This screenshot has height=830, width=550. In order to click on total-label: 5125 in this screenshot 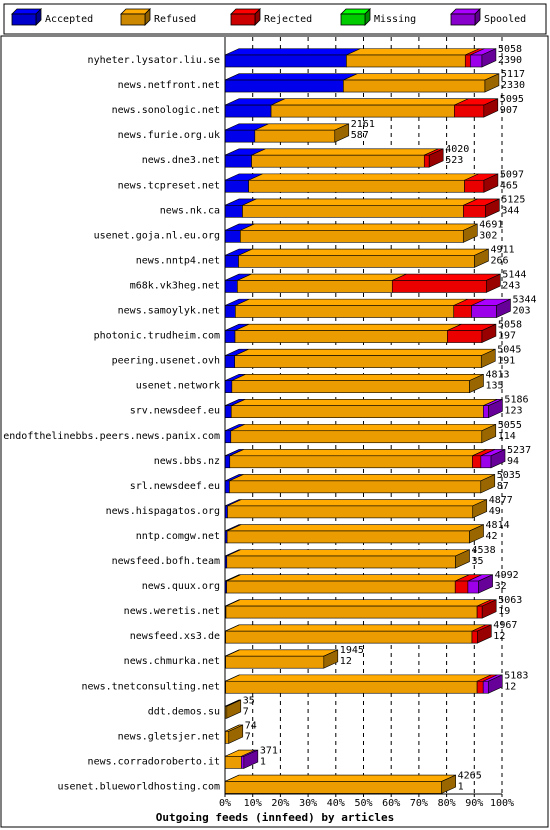, I will do `click(513, 199)`.